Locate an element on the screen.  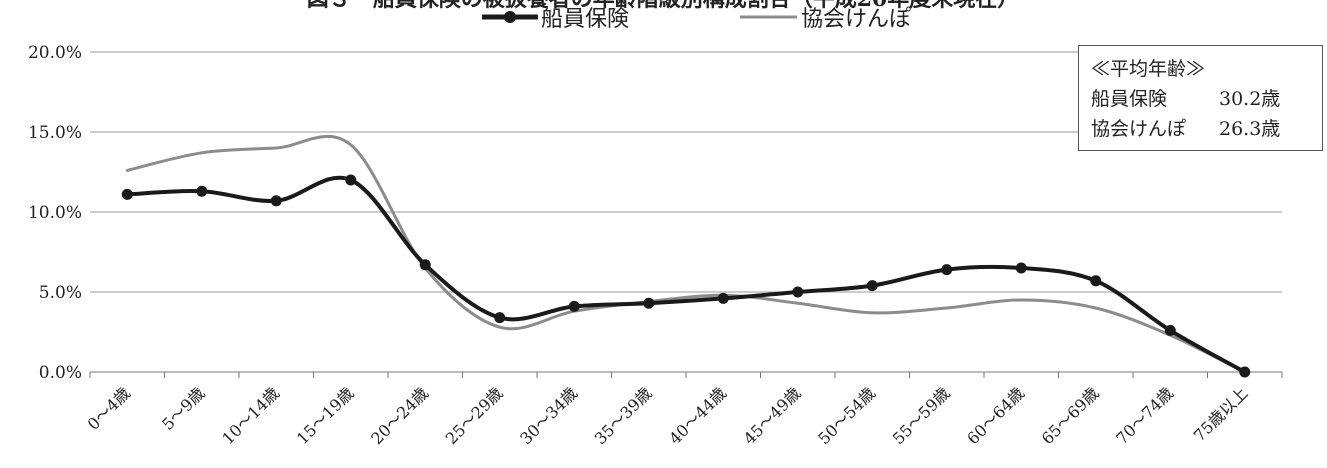
legend: 船員保険 協会けんぽ is located at coordinates (696, 19).